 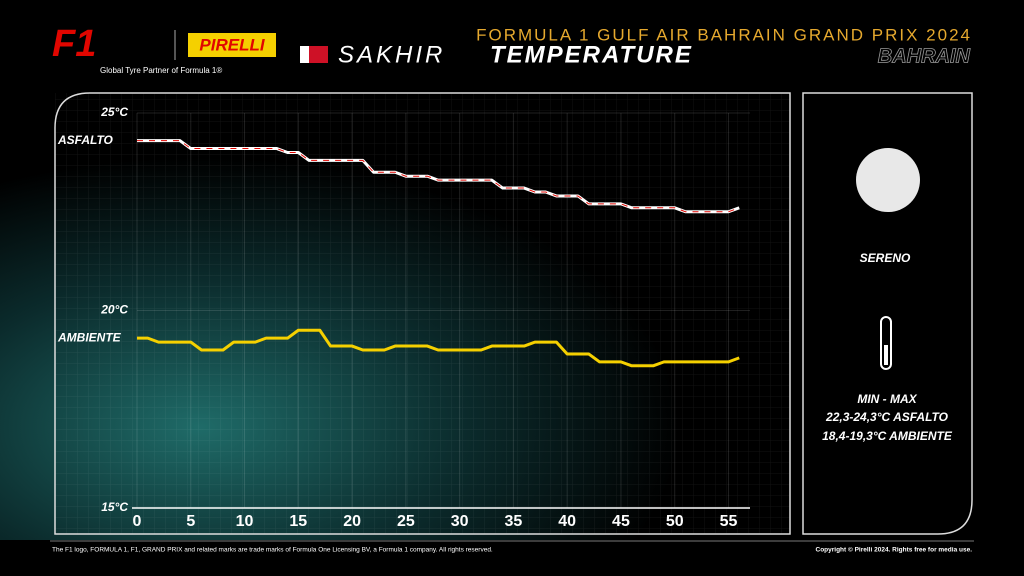 I want to click on x-tick-label: 55, so click(x=729, y=521).